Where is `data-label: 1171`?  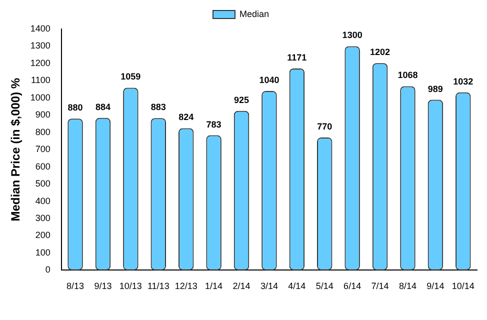 data-label: 1171 is located at coordinates (297, 57).